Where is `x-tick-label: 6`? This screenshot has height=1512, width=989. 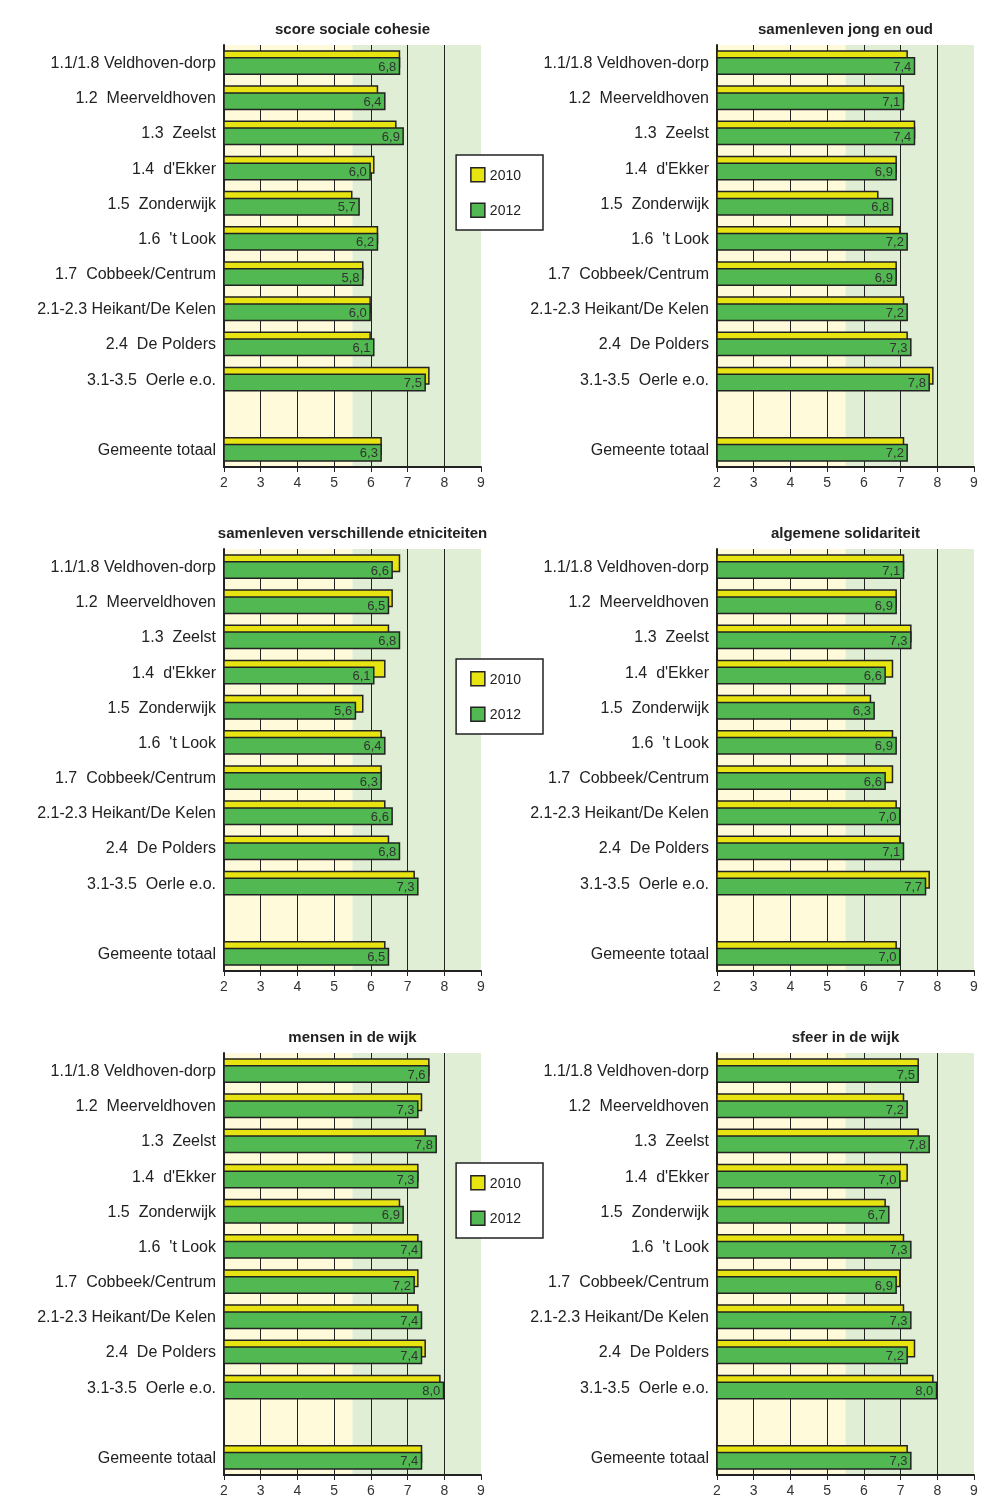
x-tick-label: 6 is located at coordinates (863, 482).